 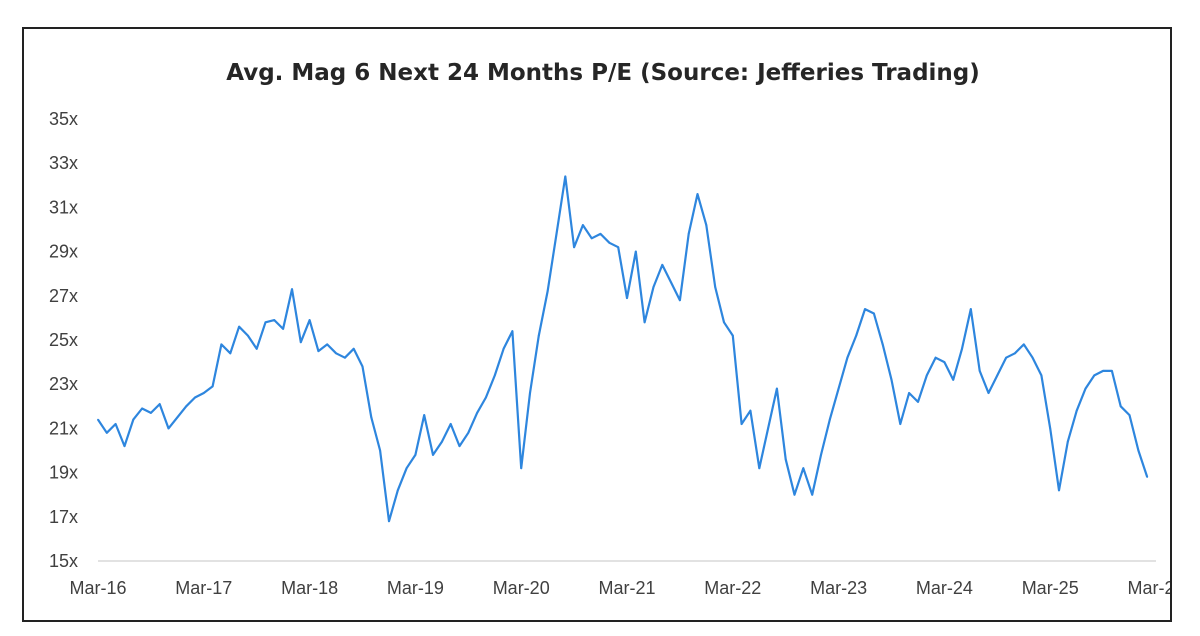 I want to click on y-tick-label: 35x, so click(x=63, y=119).